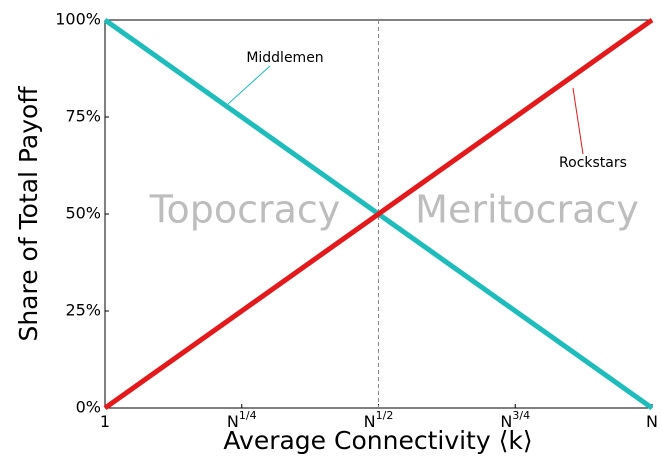 This screenshot has width=662, height=456. I want to click on region-label: Meritocracy, so click(527, 210).